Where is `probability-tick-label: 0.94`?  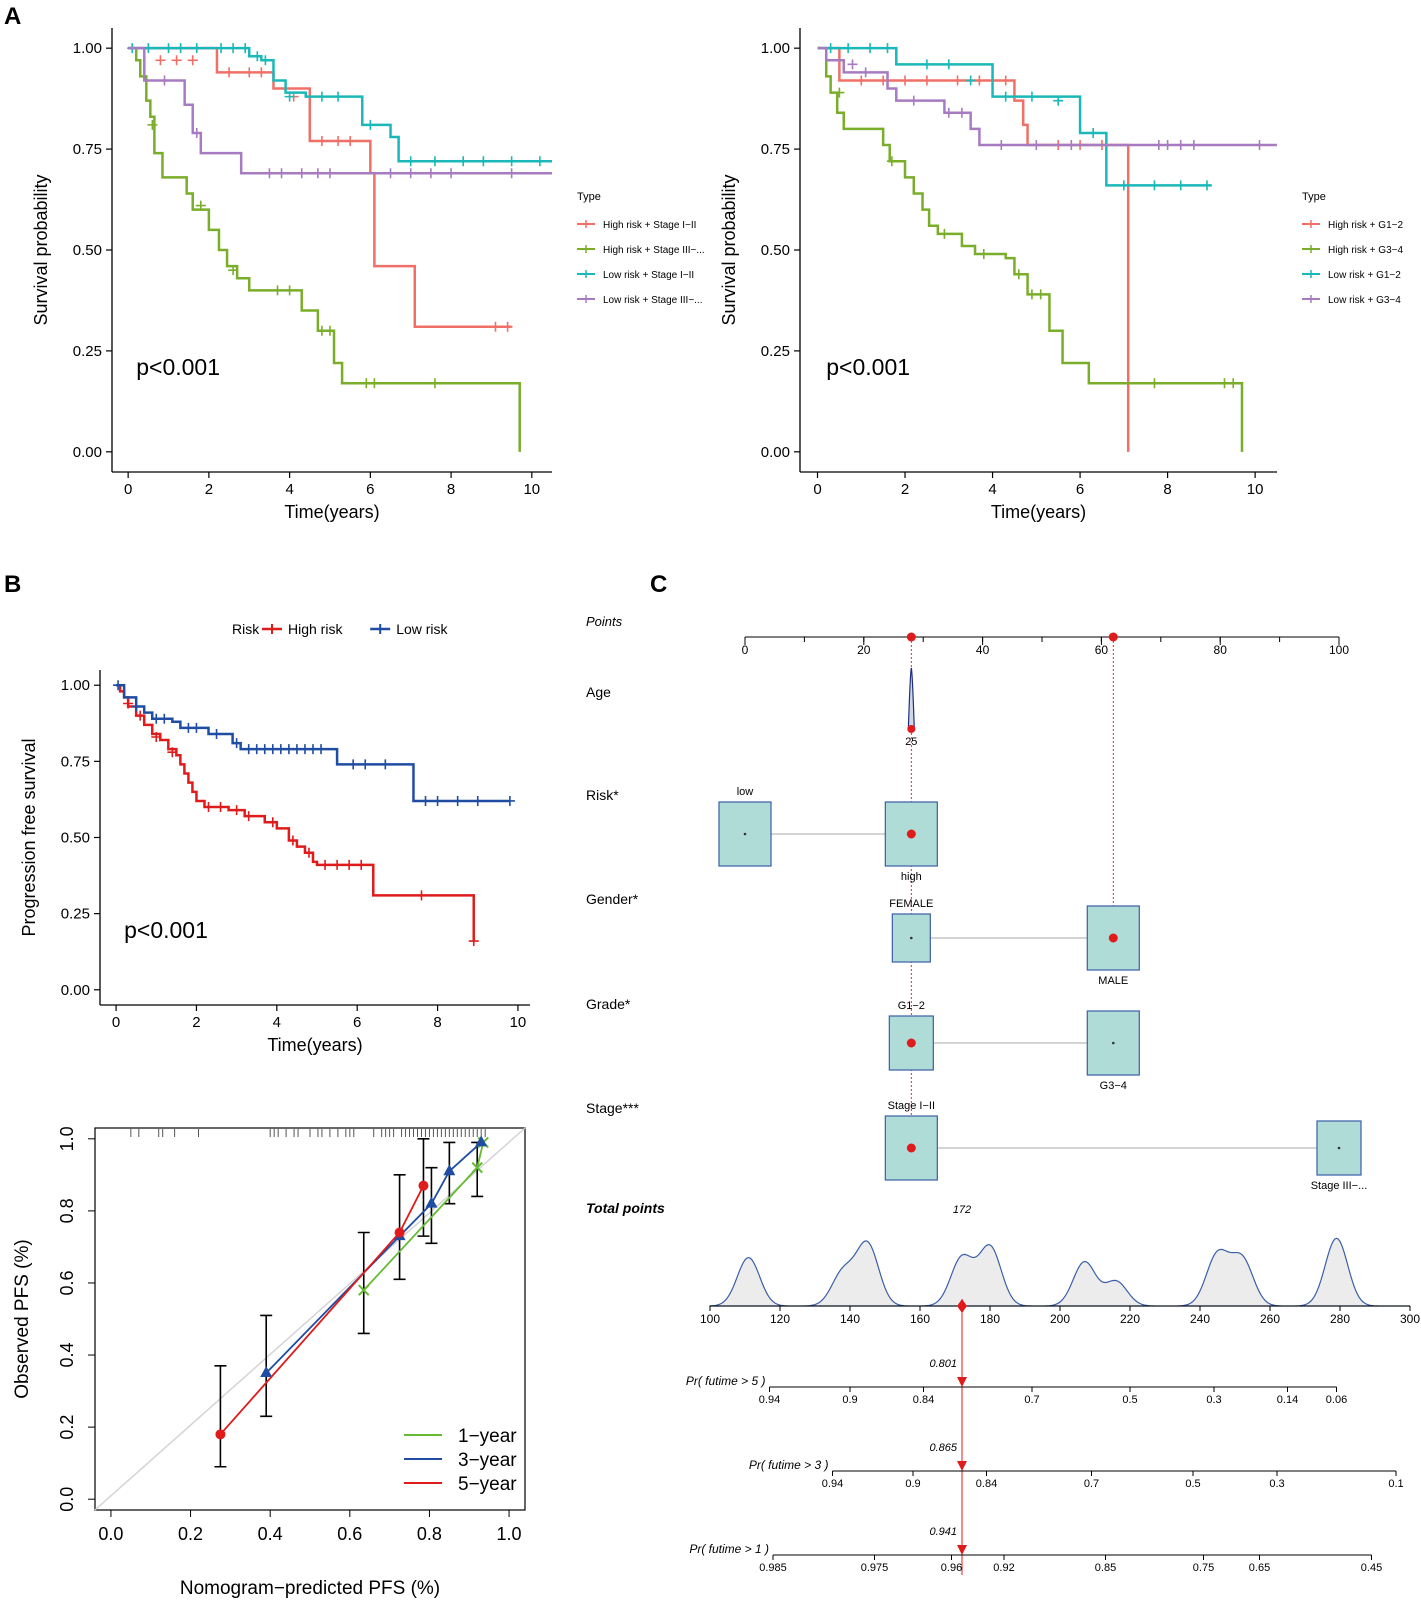 probability-tick-label: 0.94 is located at coordinates (832, 1484).